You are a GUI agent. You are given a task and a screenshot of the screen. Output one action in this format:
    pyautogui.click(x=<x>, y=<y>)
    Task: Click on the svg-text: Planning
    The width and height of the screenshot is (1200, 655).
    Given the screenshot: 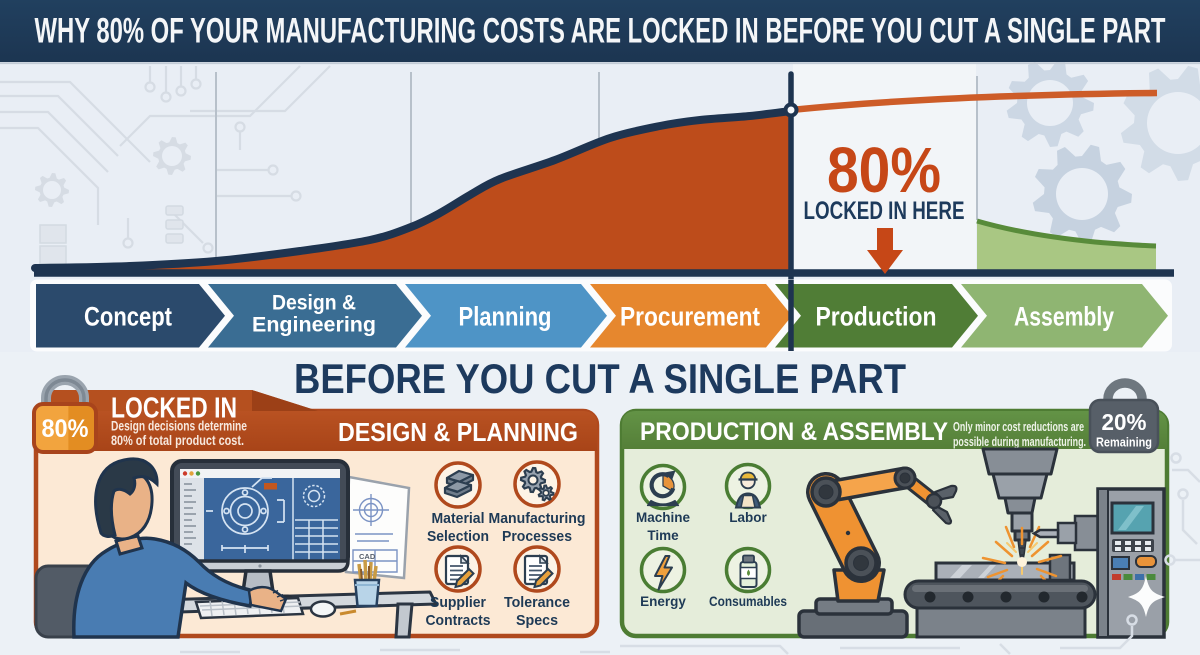 What is the action you would take?
    pyautogui.click(x=505, y=317)
    